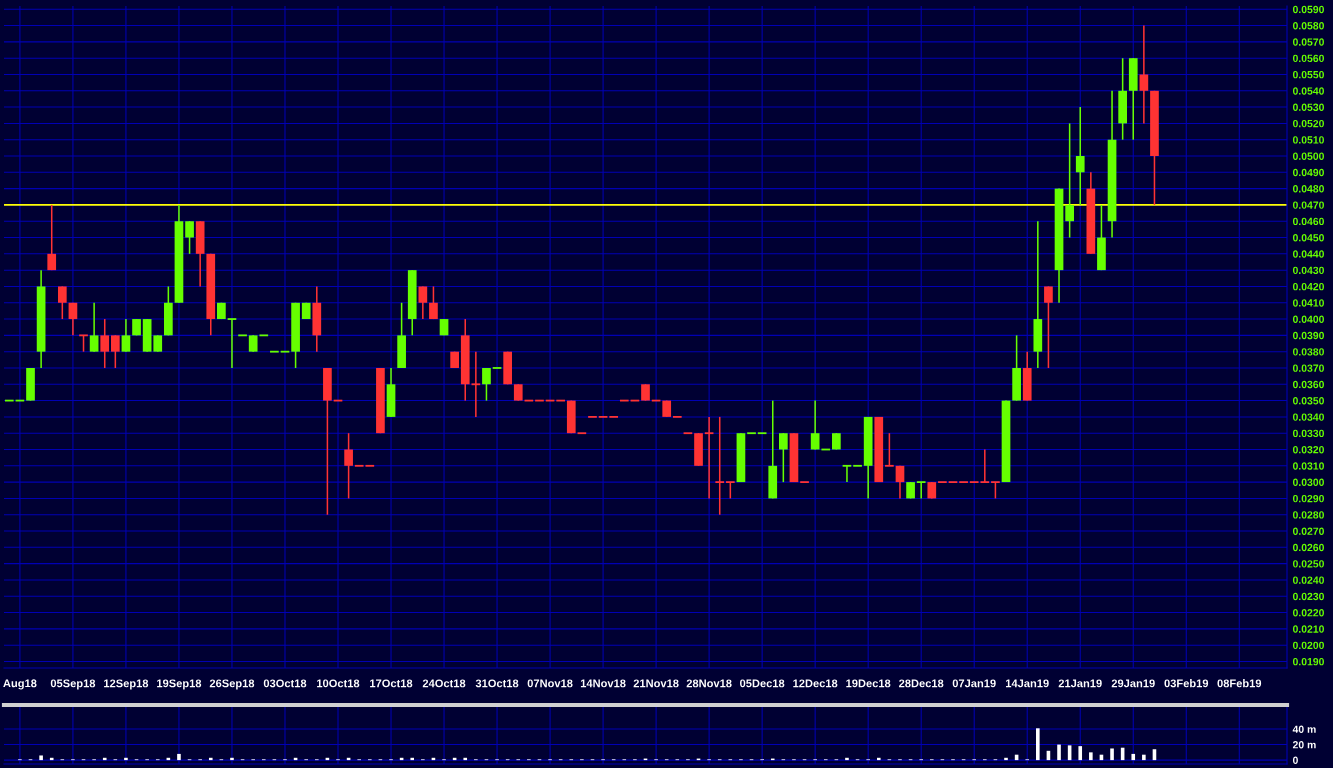 This screenshot has width=1333, height=768. Describe the element at coordinates (1308, 270) in the screenshot. I see `y-tick-label: 0.0430` at that location.